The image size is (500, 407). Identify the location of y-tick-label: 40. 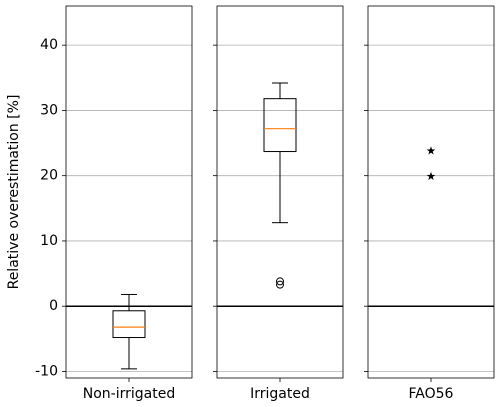
(49, 45).